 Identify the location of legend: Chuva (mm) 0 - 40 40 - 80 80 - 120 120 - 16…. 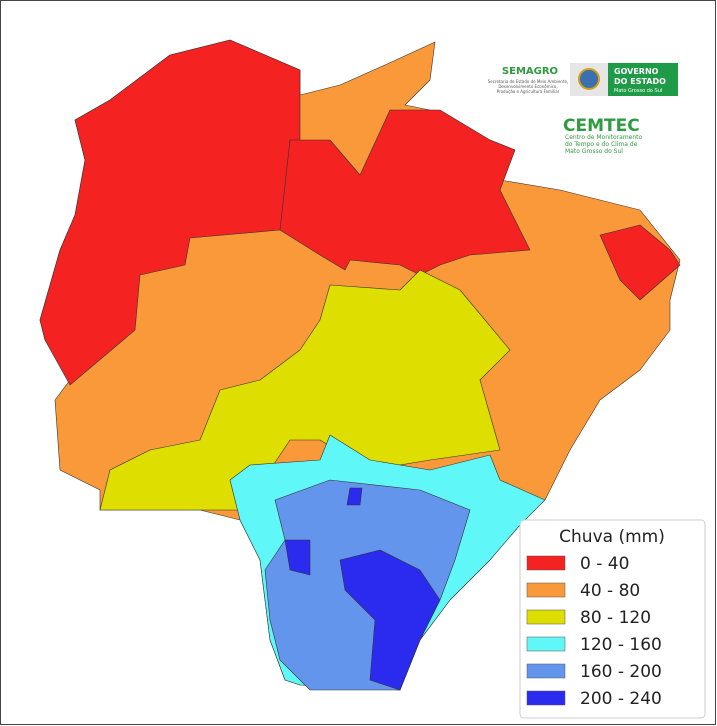
(612, 619).